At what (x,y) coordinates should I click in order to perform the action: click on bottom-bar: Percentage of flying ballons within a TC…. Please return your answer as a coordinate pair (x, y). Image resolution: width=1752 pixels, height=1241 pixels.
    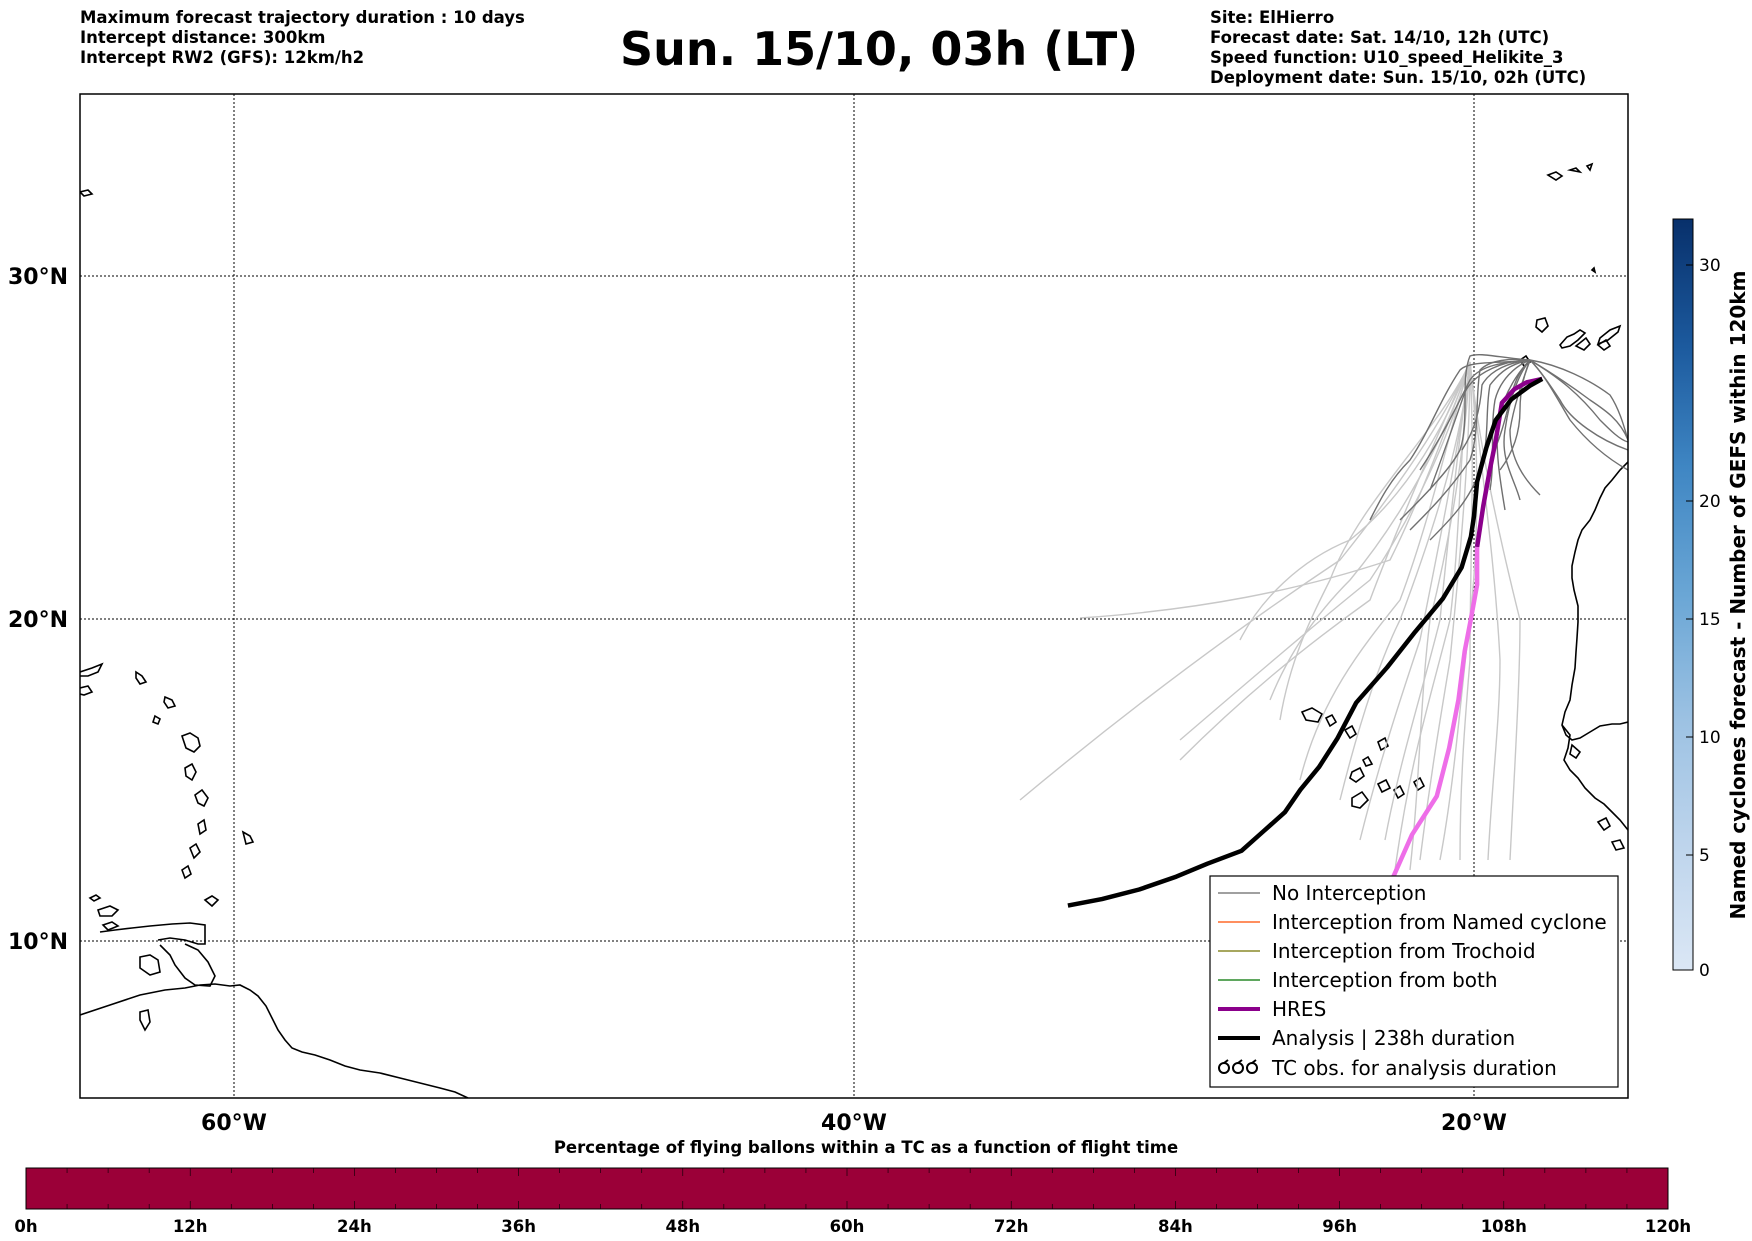
    Looking at the image, I should click on (852, 1187).